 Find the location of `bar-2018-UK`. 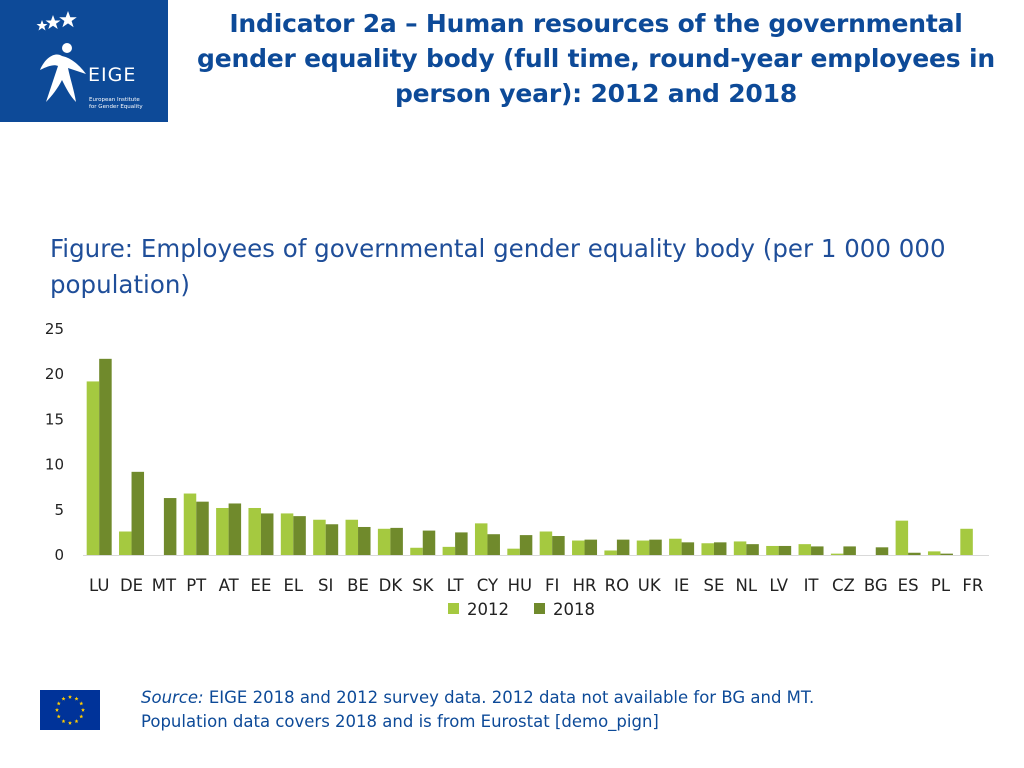

bar-2018-UK is located at coordinates (655, 547).